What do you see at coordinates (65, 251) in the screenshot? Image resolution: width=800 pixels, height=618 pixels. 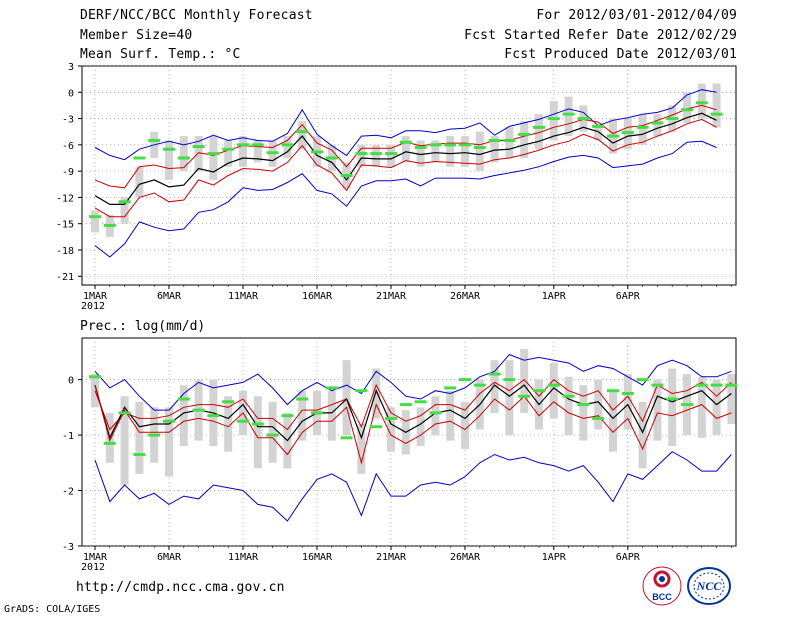 I see `temperature-y-tick-label: -18` at bounding box center [65, 251].